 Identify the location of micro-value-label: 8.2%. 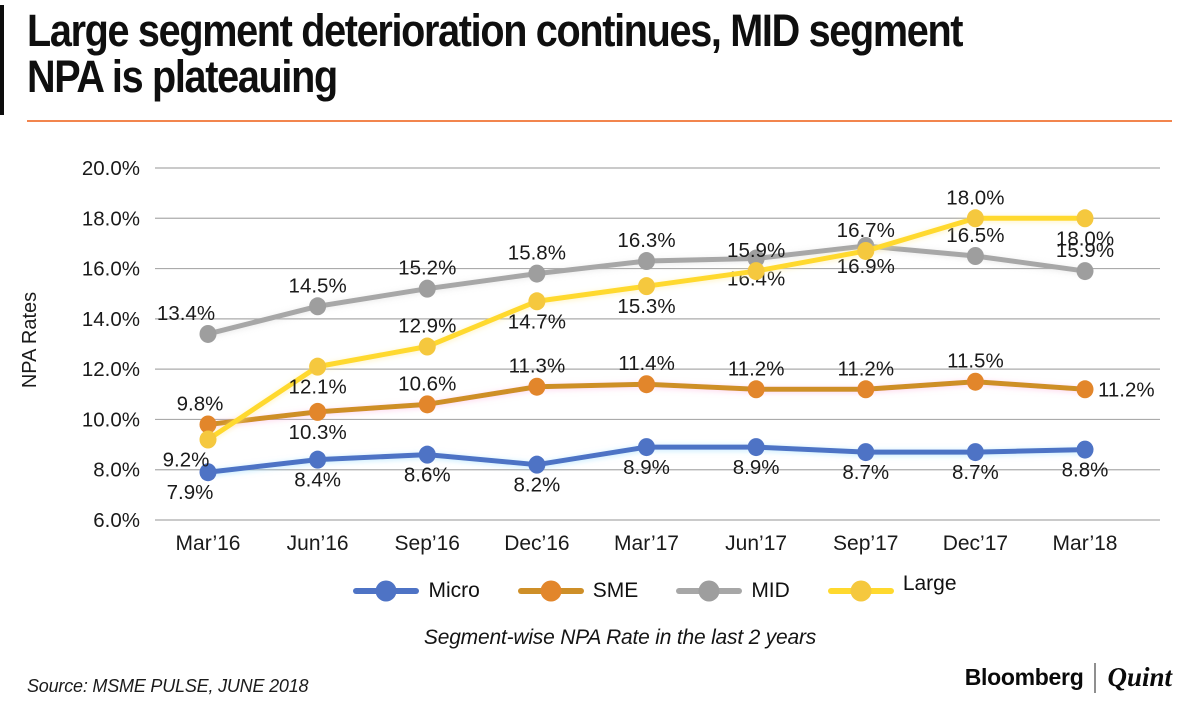
(537, 485).